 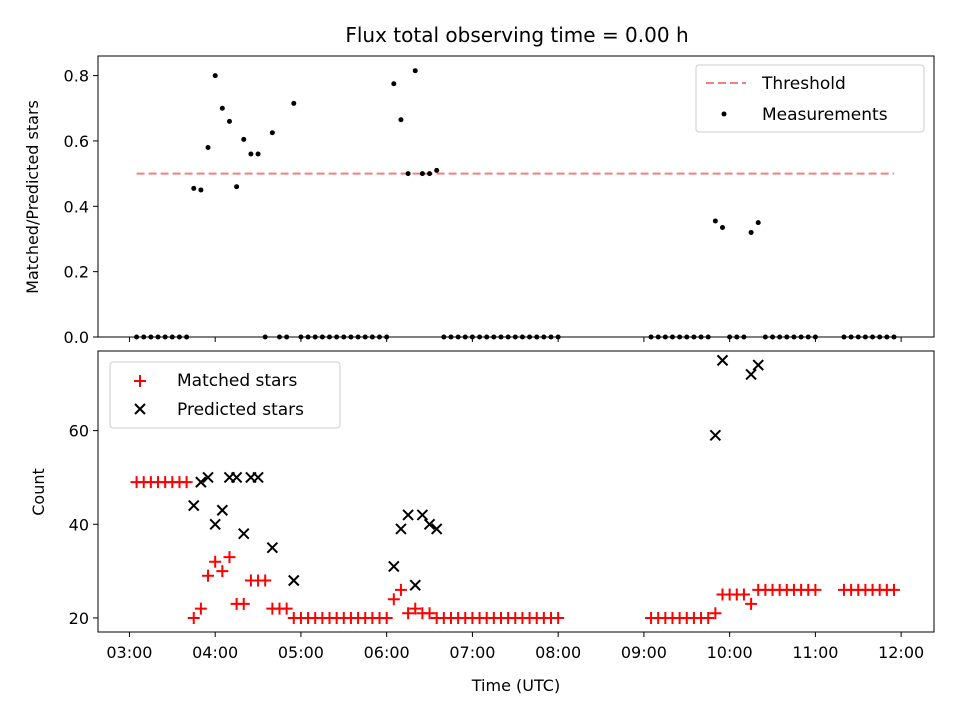 I want to click on legend-measurements-swatch, so click(x=724, y=114).